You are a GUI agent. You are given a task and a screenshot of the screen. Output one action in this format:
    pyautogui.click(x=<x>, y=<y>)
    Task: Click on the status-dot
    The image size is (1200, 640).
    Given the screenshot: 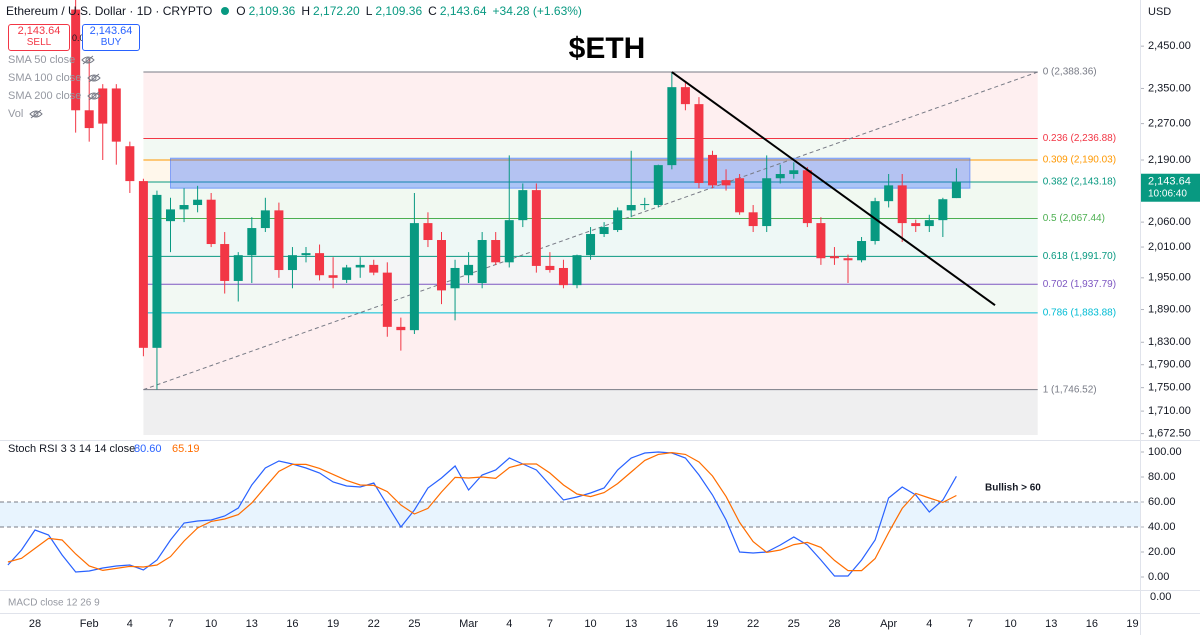 What is the action you would take?
    pyautogui.click(x=225, y=11)
    